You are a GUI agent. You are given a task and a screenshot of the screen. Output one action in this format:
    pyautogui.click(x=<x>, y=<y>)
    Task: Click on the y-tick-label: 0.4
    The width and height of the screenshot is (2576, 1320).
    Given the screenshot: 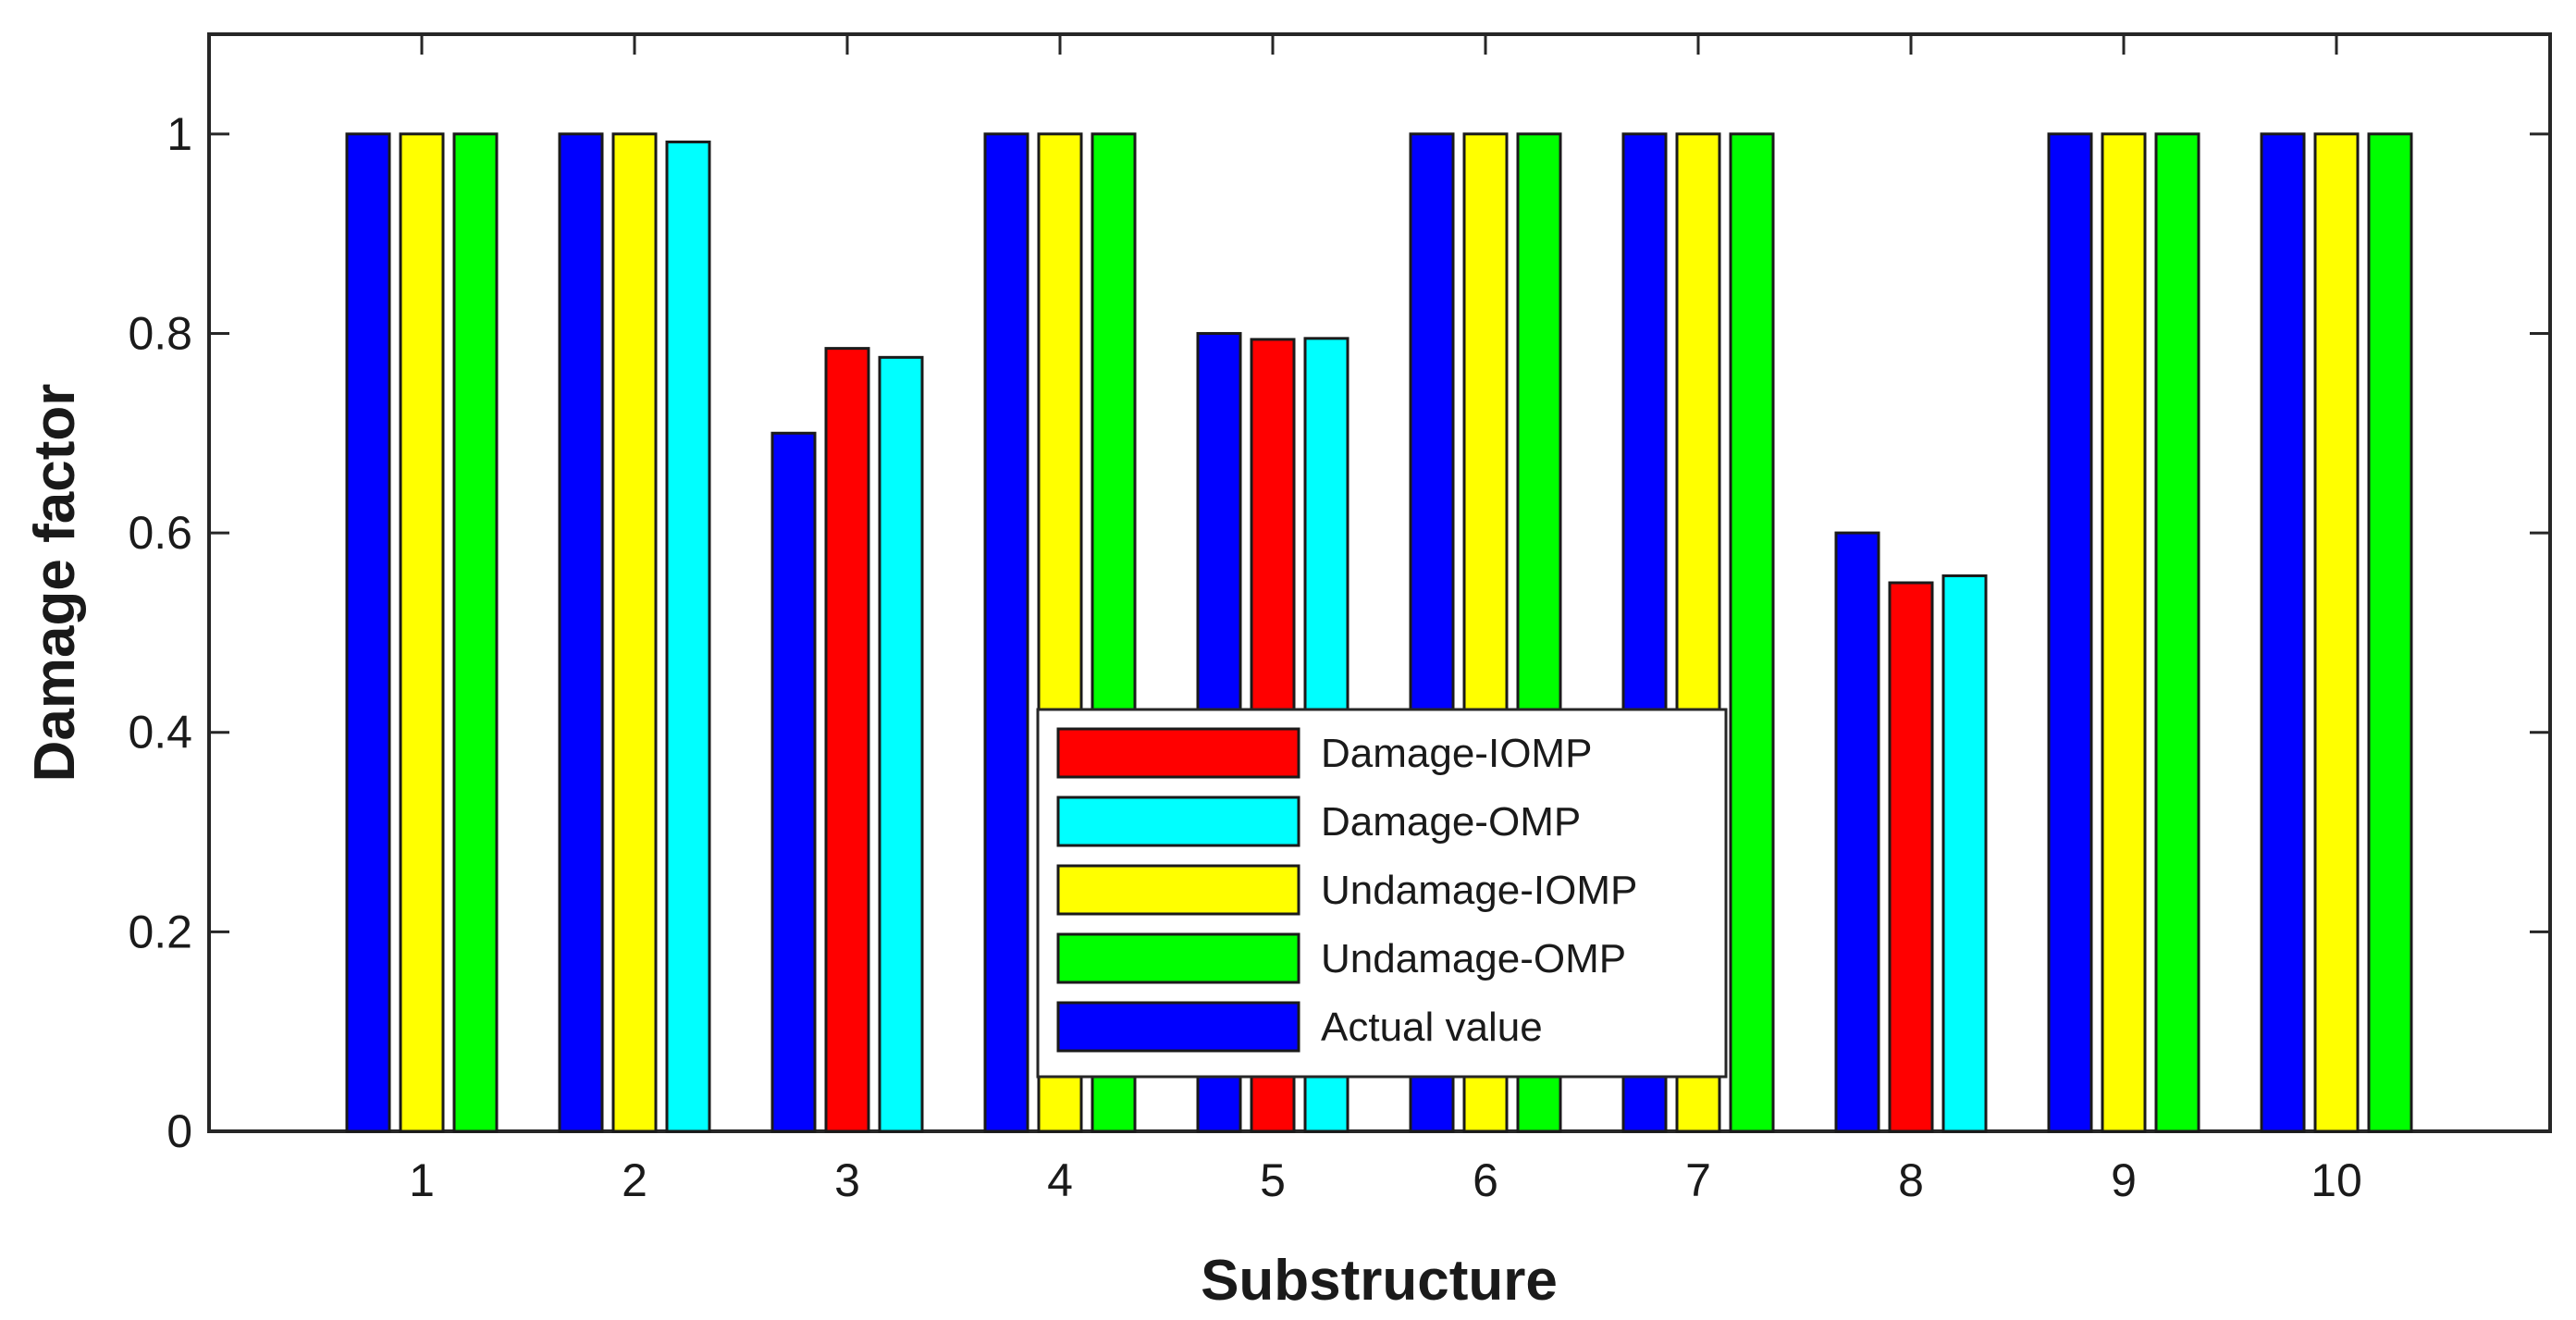 What is the action you would take?
    pyautogui.click(x=160, y=733)
    